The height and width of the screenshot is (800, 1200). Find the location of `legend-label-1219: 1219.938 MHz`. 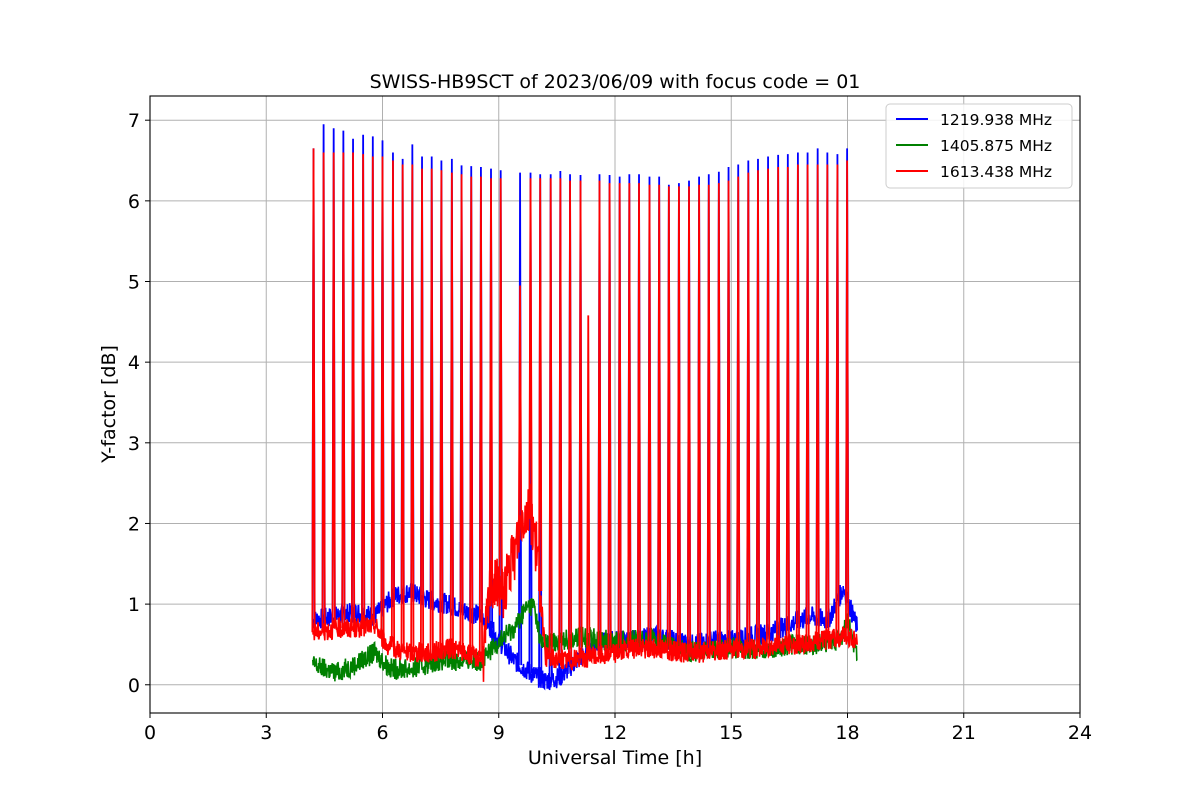

legend-label-1219: 1219.938 MHz is located at coordinates (996, 120).